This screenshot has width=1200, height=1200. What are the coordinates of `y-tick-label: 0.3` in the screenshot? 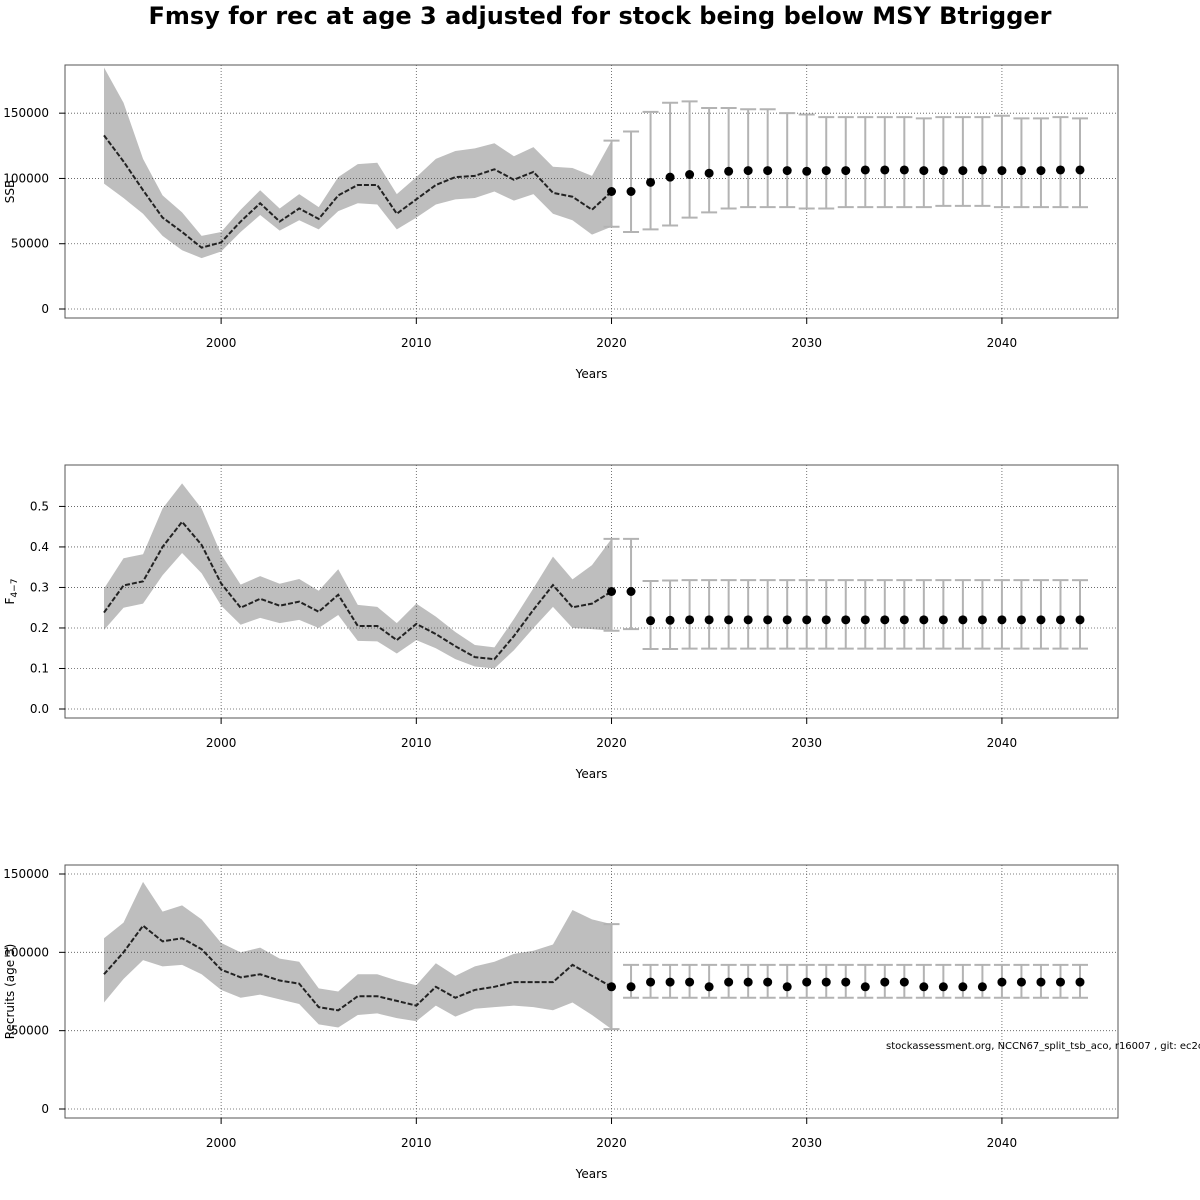 It's located at (39, 587).